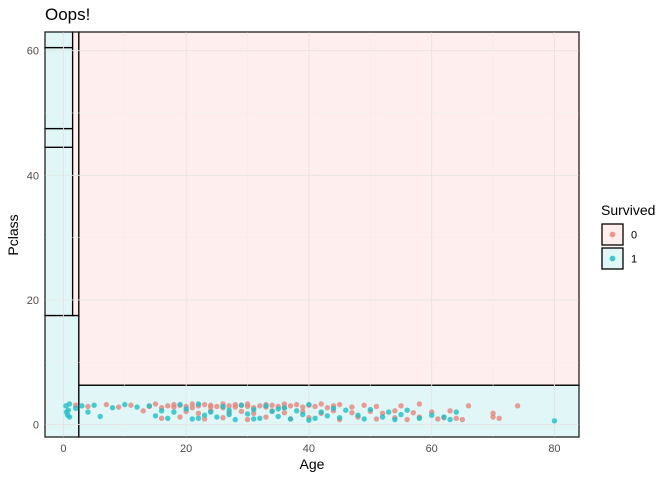 The height and width of the screenshot is (480, 672). I want to click on x-tick-label-20: 20, so click(186, 449).